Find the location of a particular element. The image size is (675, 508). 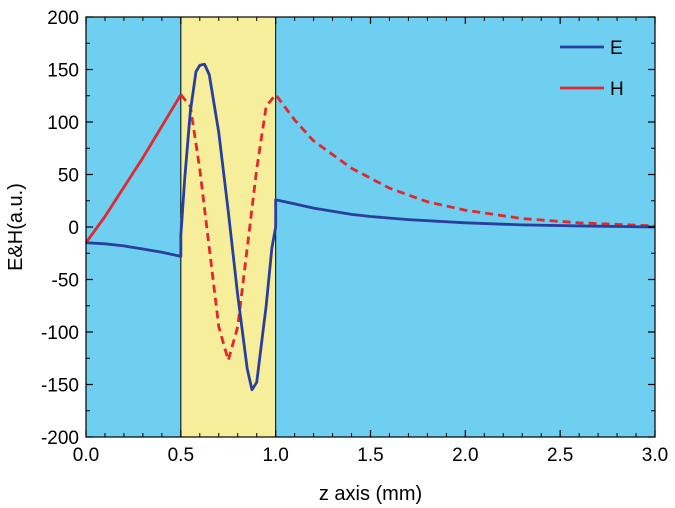

y-tick-label: 50 is located at coordinates (68, 176).